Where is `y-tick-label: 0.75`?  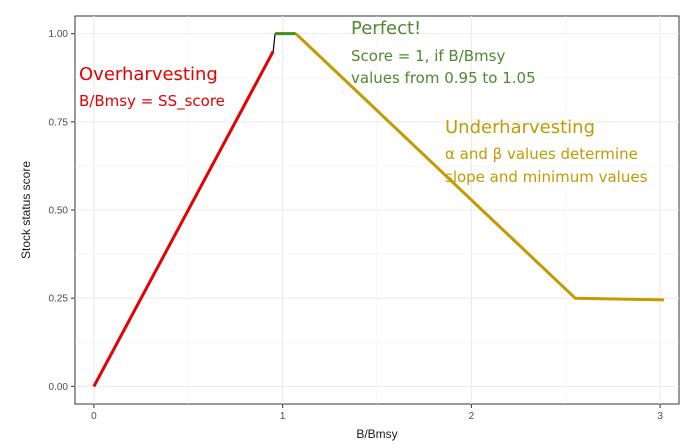 y-tick-label: 0.75 is located at coordinates (59, 122).